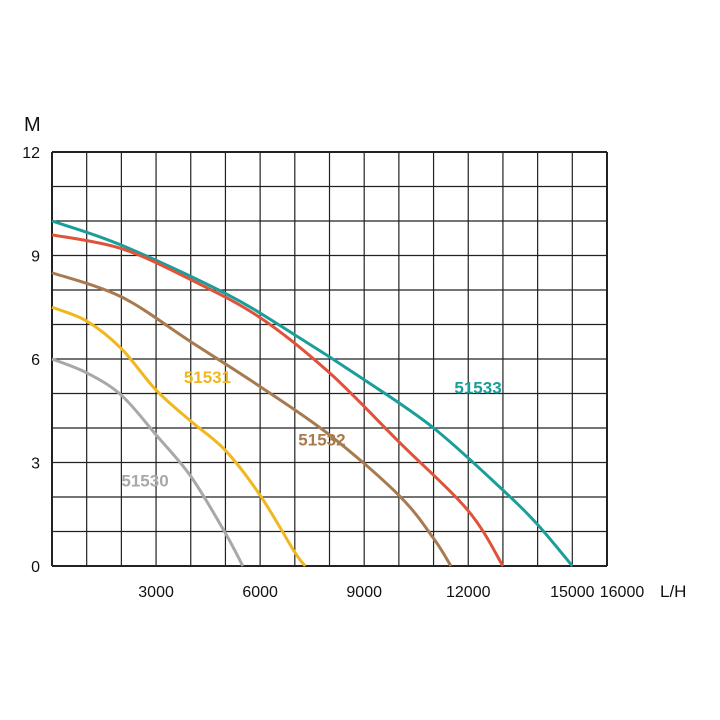 This screenshot has height=720, width=720. Describe the element at coordinates (31, 153) in the screenshot. I see `y-tick-label: 12` at that location.